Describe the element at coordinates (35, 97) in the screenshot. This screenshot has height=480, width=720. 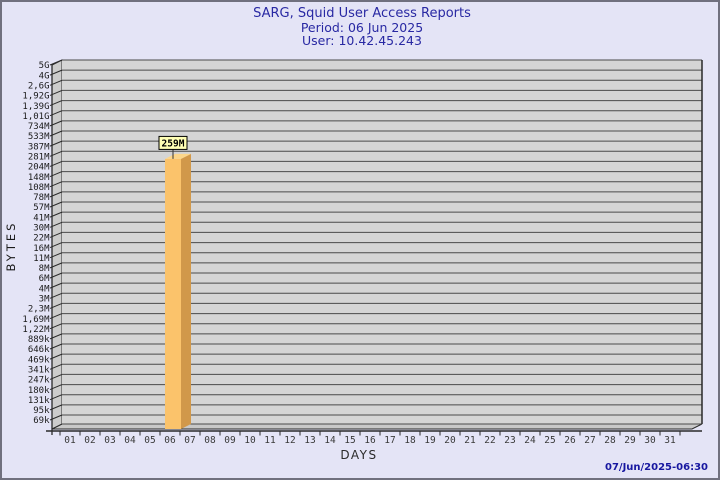
I see `y-tick-label: 1,92G` at that location.